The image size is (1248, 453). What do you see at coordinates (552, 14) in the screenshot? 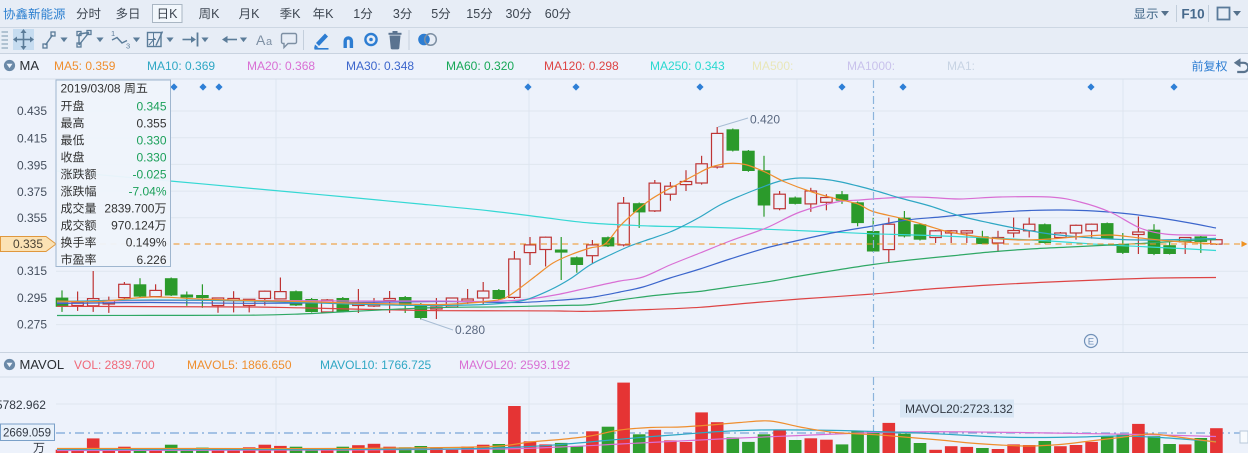
I see `svg-text: 60` at bounding box center [552, 14].